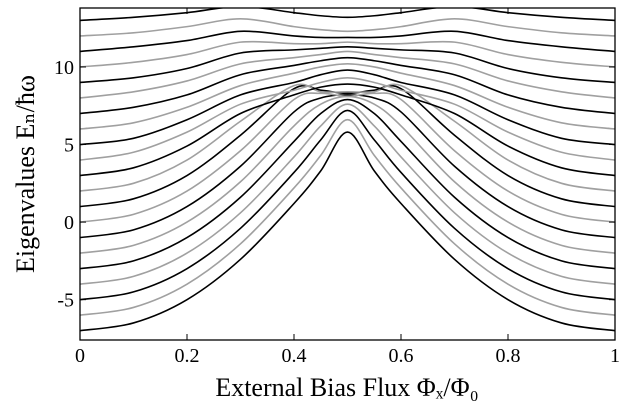  I want to click on y-tick-label: 5, so click(69, 146).